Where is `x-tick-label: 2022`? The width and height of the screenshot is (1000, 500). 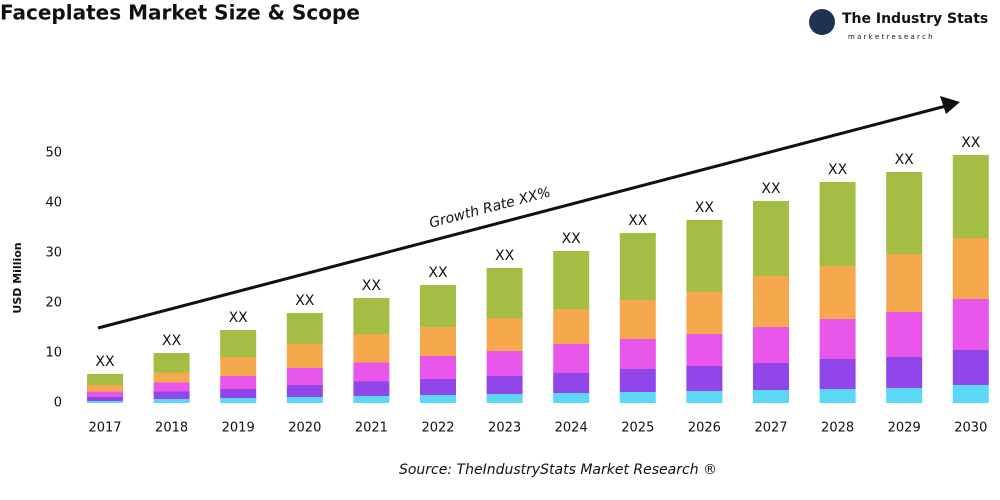
x-tick-label: 2022 is located at coordinates (437, 428).